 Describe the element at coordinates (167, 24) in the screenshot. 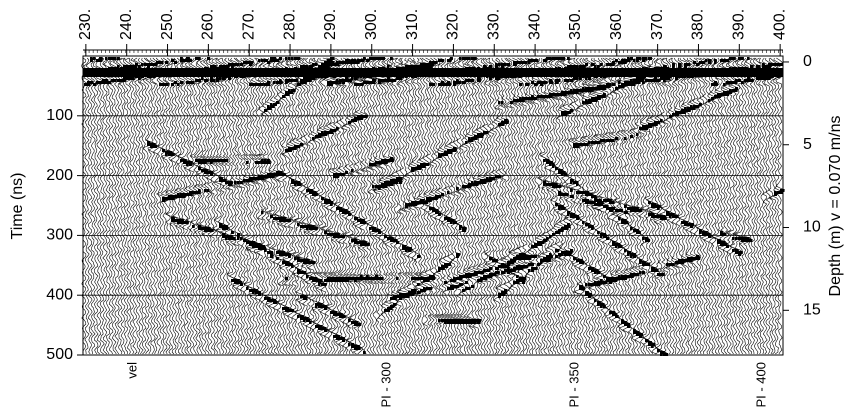

I see `x-tick-label: 250.` at that location.